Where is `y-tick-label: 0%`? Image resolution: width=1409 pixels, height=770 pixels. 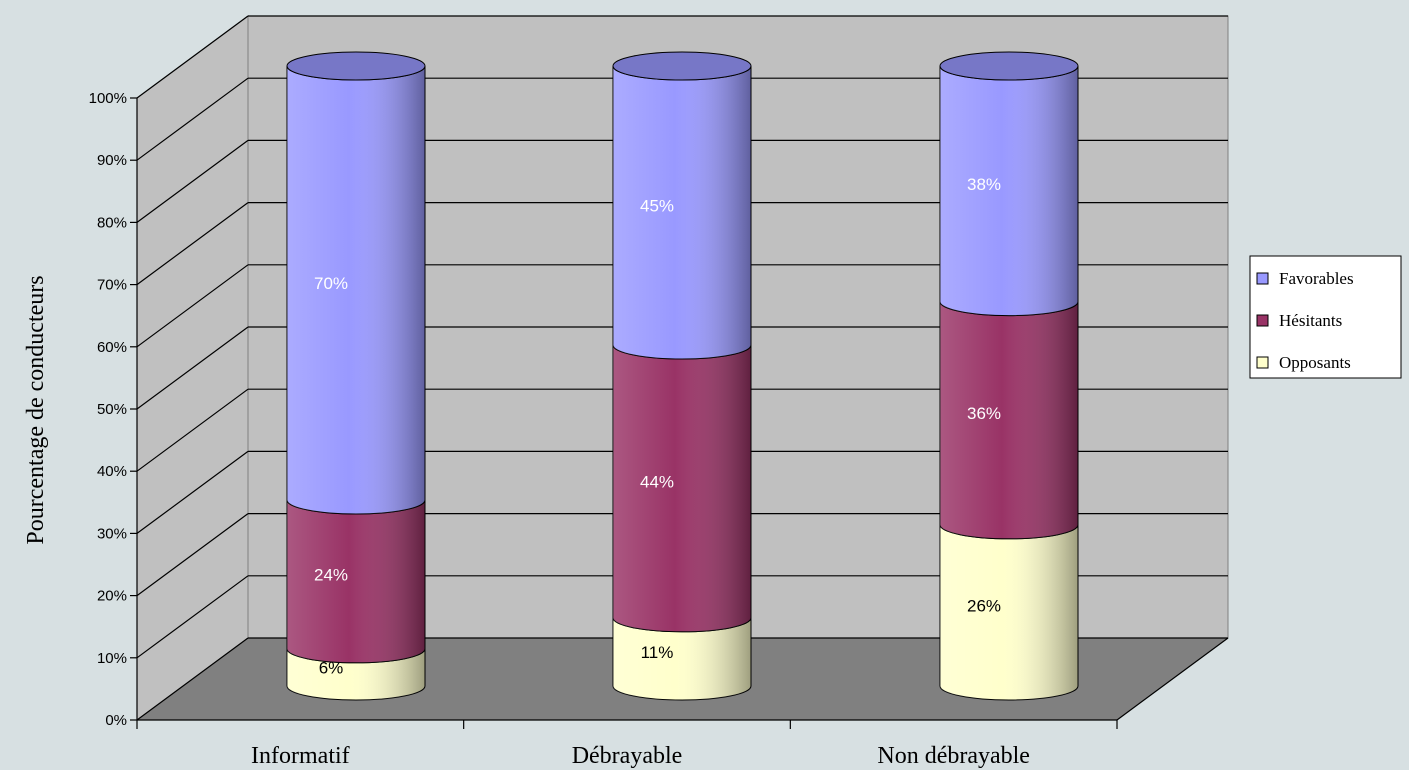
y-tick-label: 0% is located at coordinates (116, 720).